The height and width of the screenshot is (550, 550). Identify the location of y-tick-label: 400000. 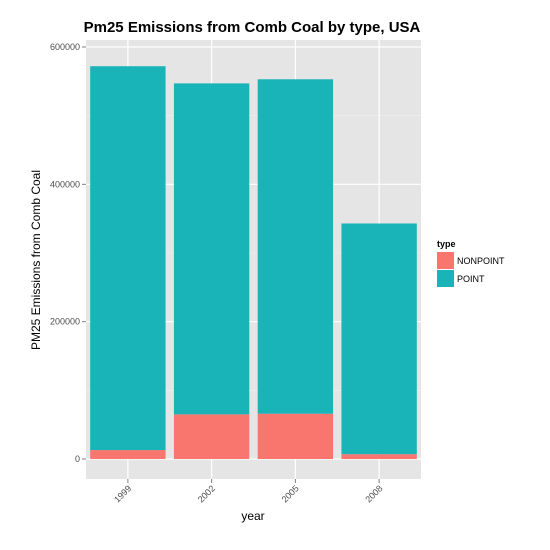
(65, 184).